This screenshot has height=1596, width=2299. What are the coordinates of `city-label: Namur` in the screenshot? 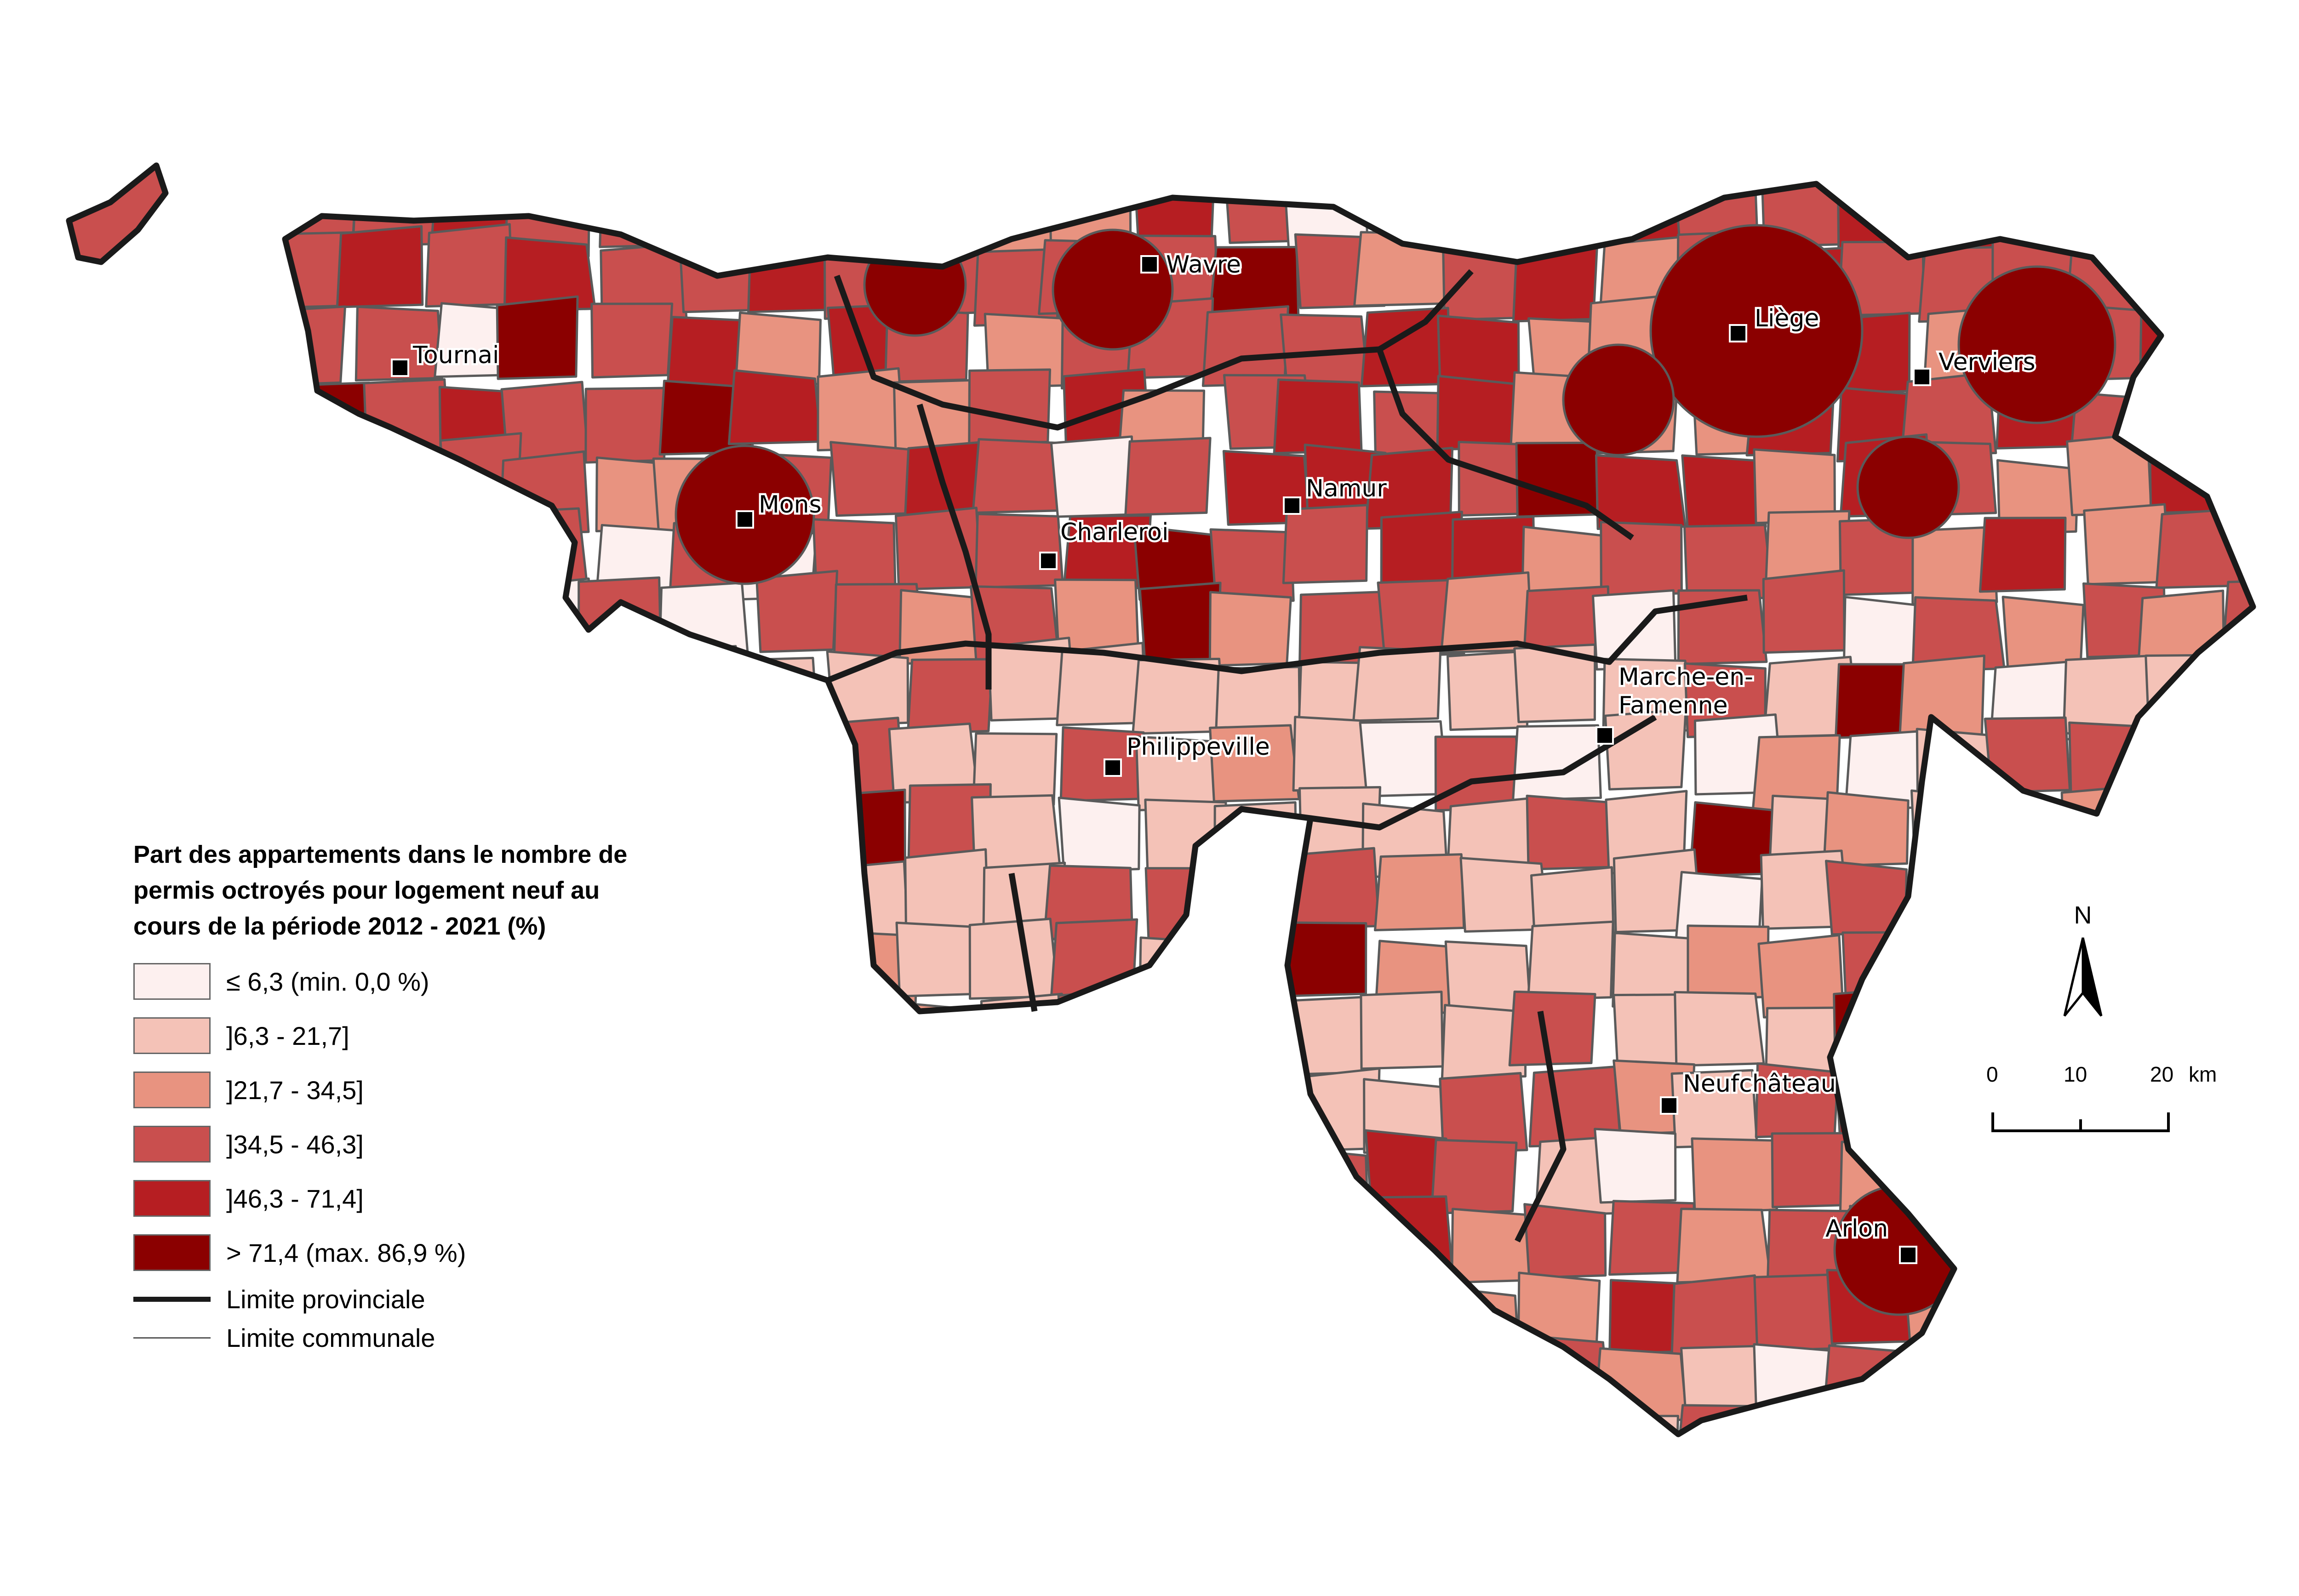 It's located at (1346, 488).